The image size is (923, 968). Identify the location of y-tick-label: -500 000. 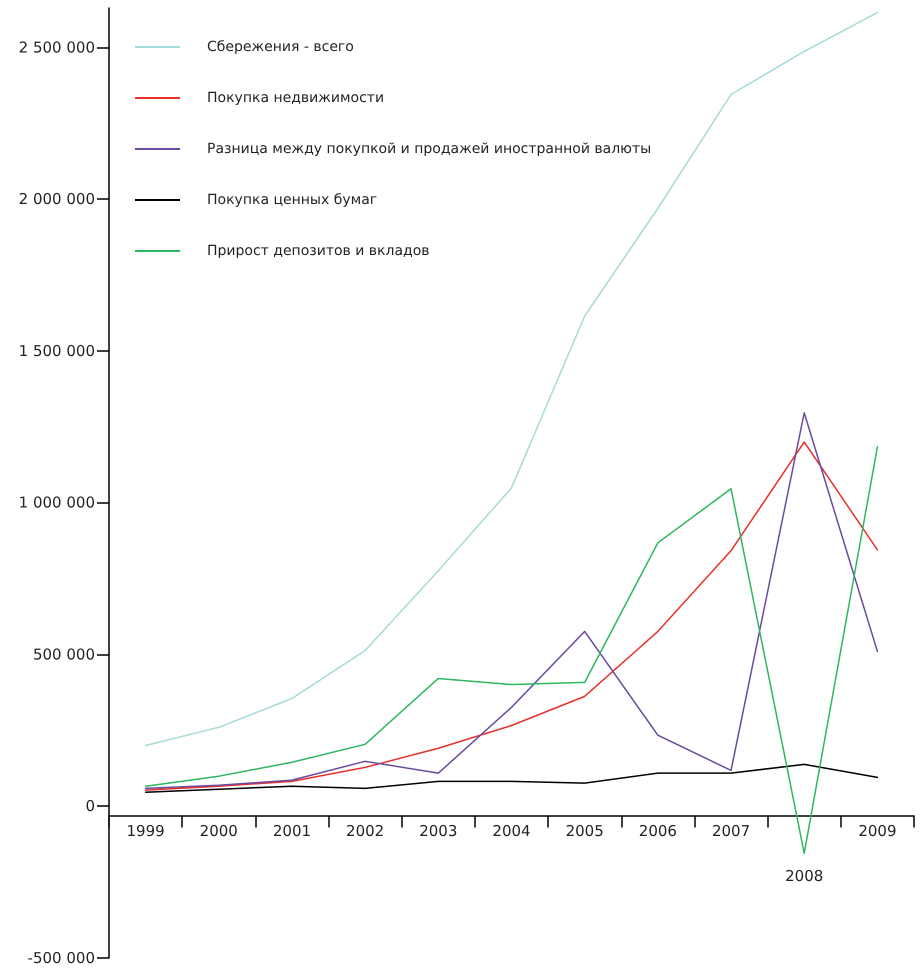
(61, 958).